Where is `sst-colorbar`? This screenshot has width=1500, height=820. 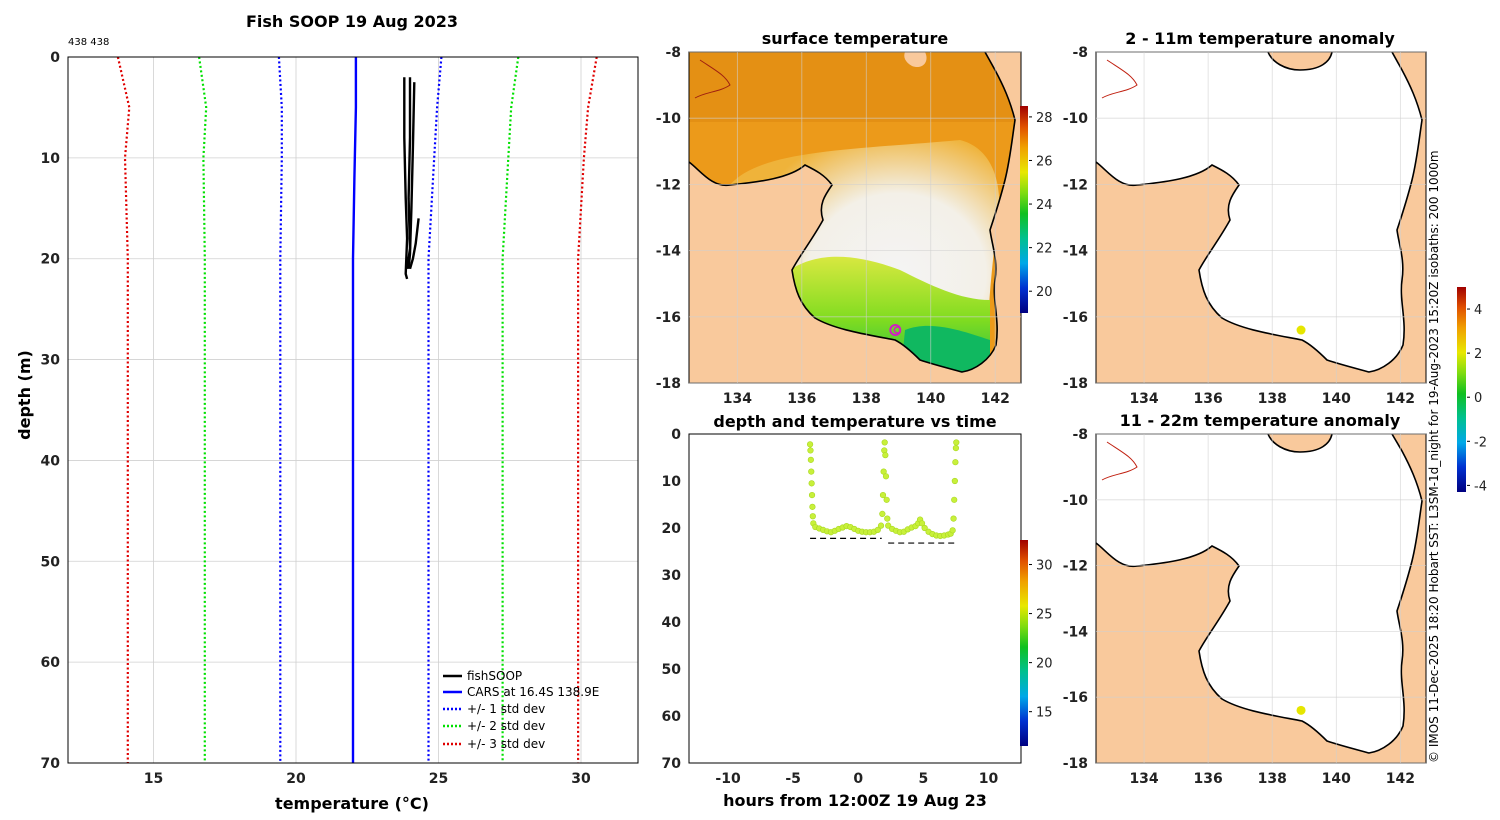
sst-colorbar is located at coordinates (1024, 209).